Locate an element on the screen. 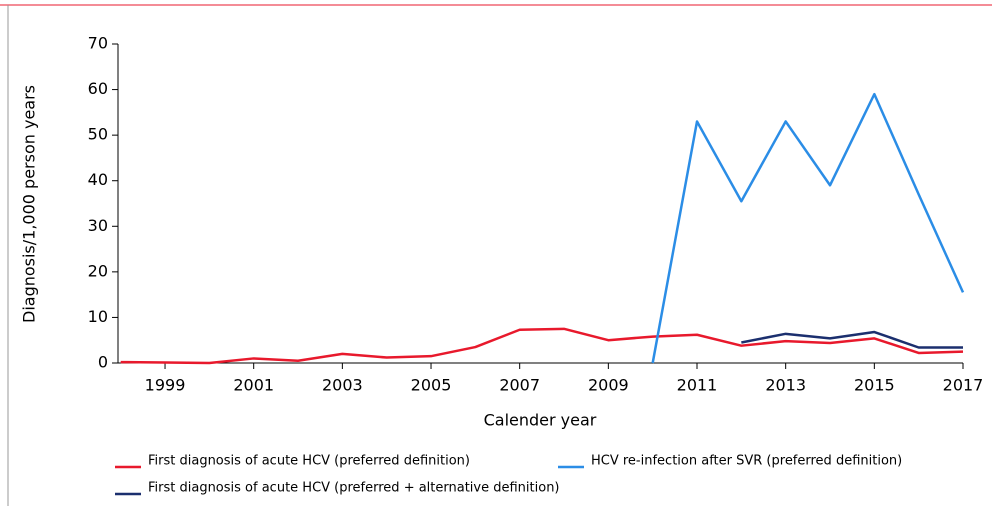  y-tick-label: 0 is located at coordinates (103, 362).